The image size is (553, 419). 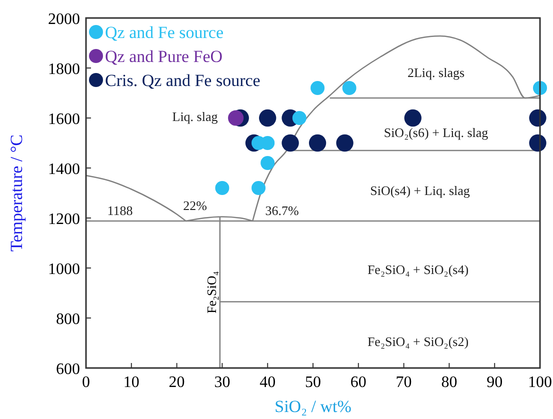 What do you see at coordinates (16, 193) in the screenshot?
I see `y-axis-title: Temperature / °C` at bounding box center [16, 193].